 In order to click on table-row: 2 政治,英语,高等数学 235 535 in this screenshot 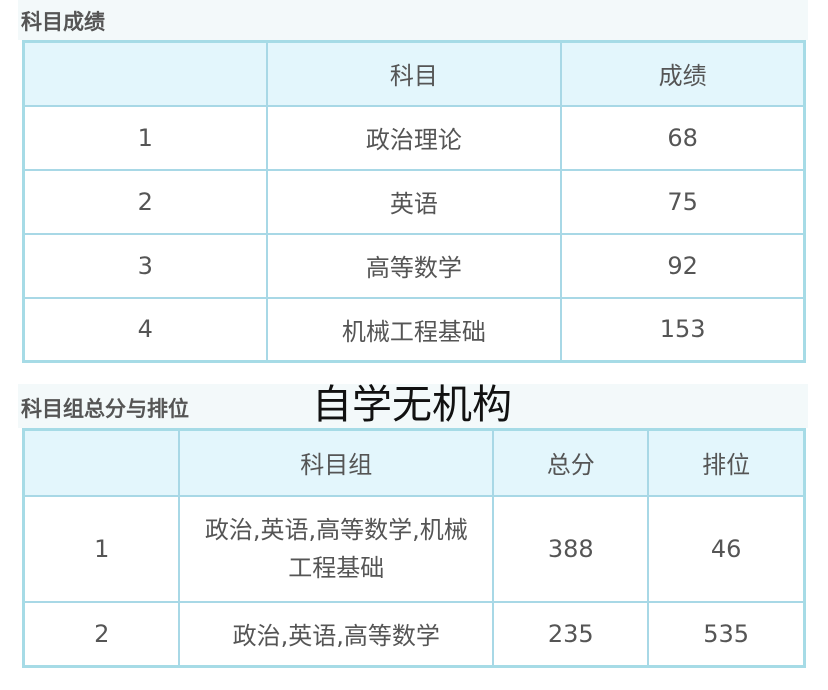, I will do `click(414, 634)`.